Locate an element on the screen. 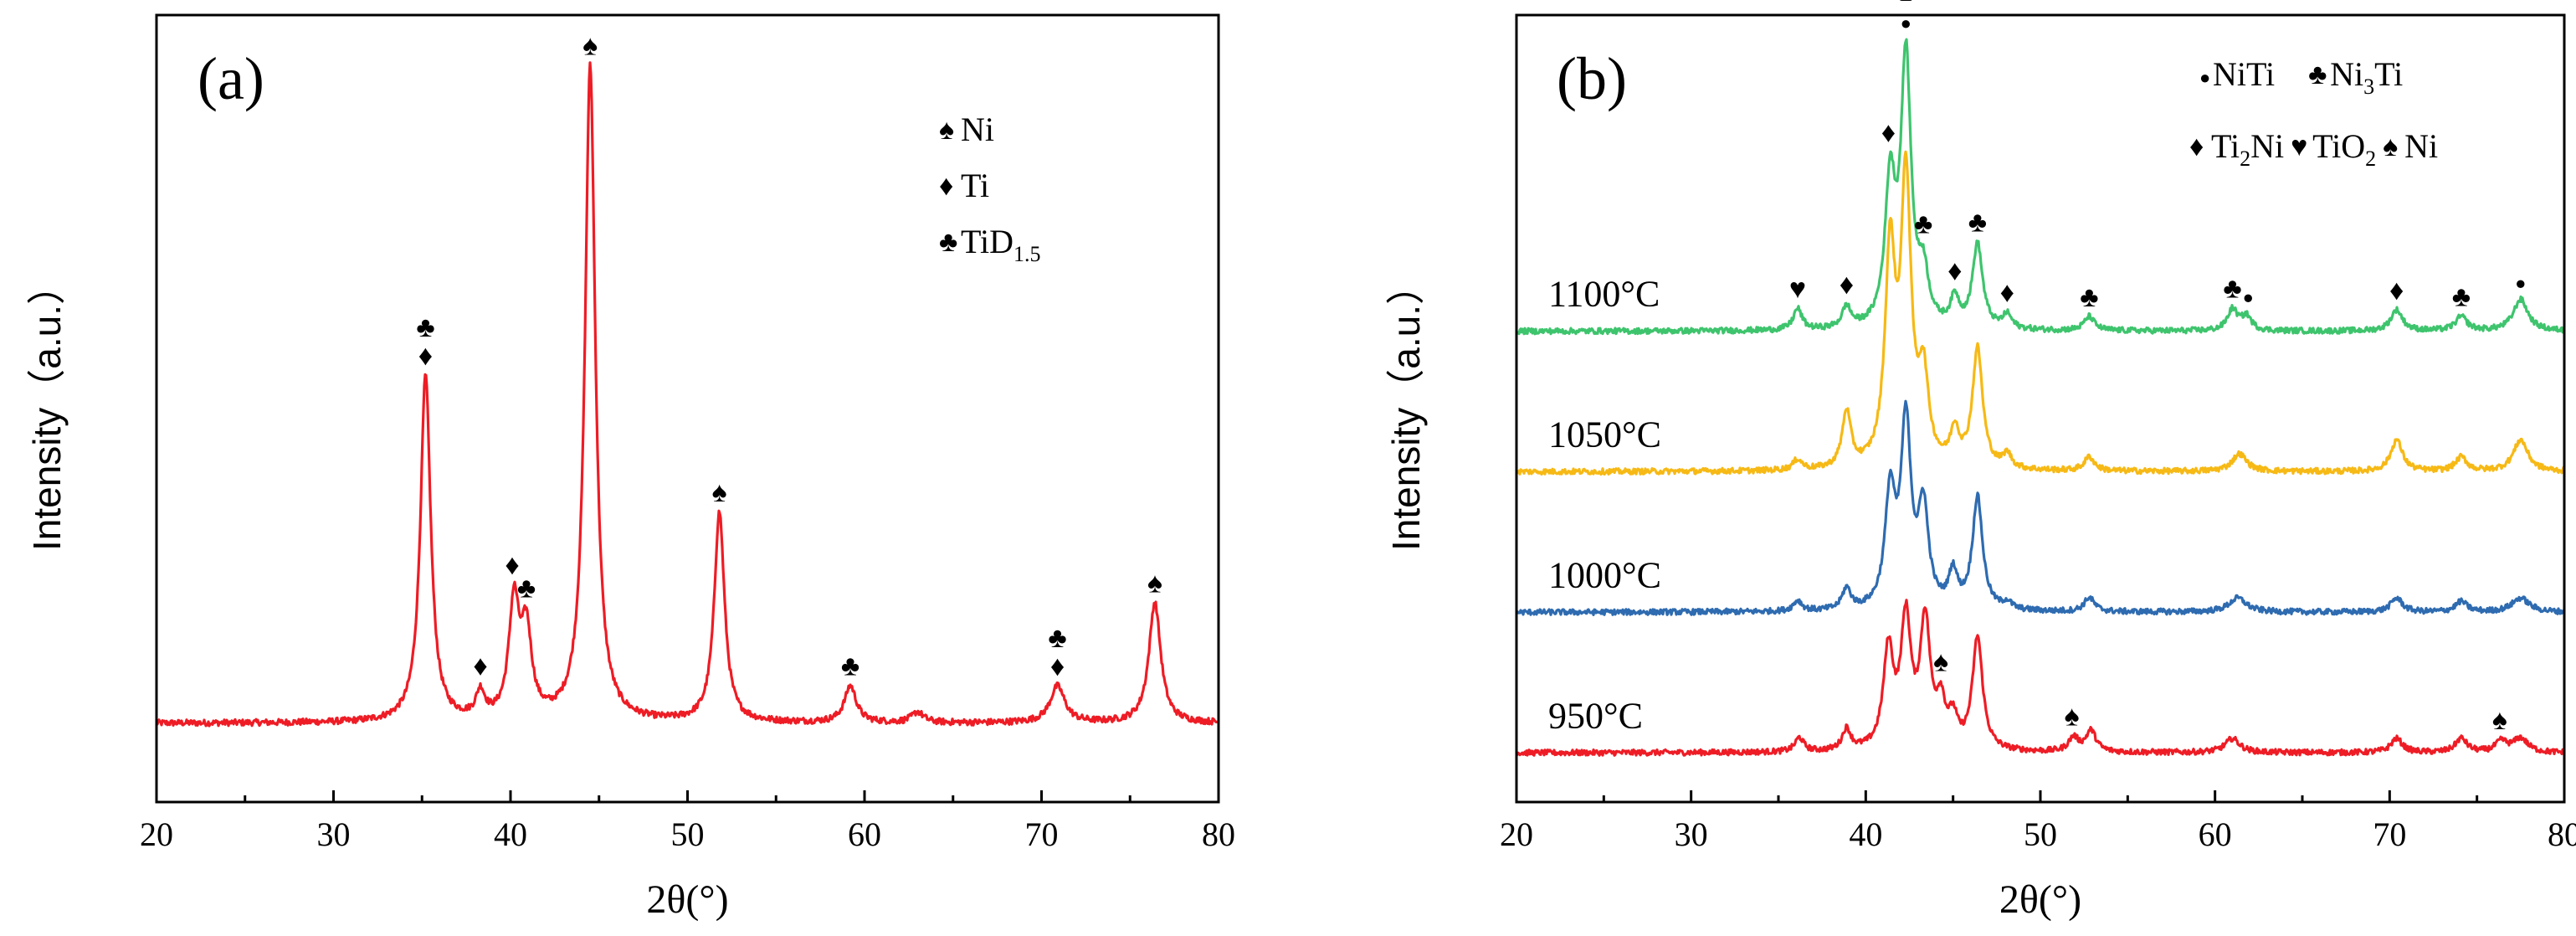  series-label: 1100°C is located at coordinates (1604, 294).